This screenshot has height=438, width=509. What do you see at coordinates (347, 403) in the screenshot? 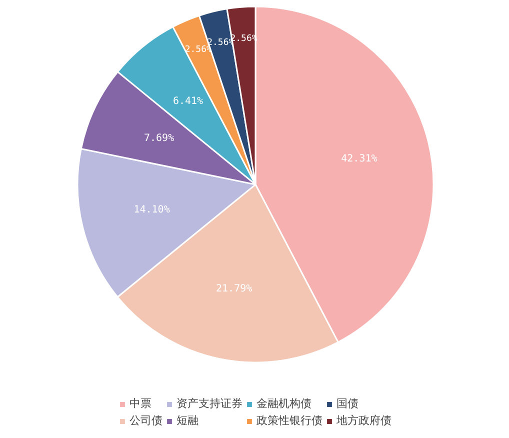
I see `legend-label: 国债` at bounding box center [347, 403].